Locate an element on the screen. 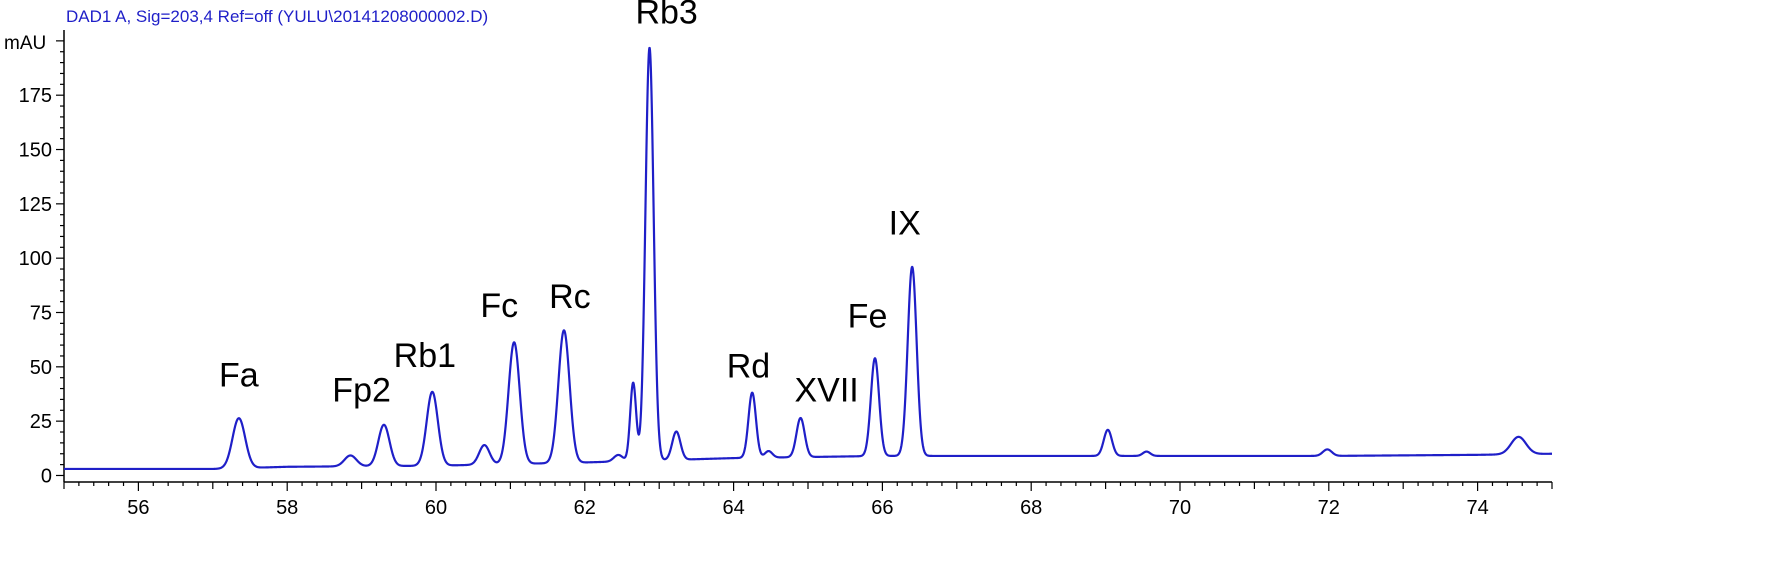 The width and height of the screenshot is (1772, 576). peak-label: Fp2 is located at coordinates (361, 391).